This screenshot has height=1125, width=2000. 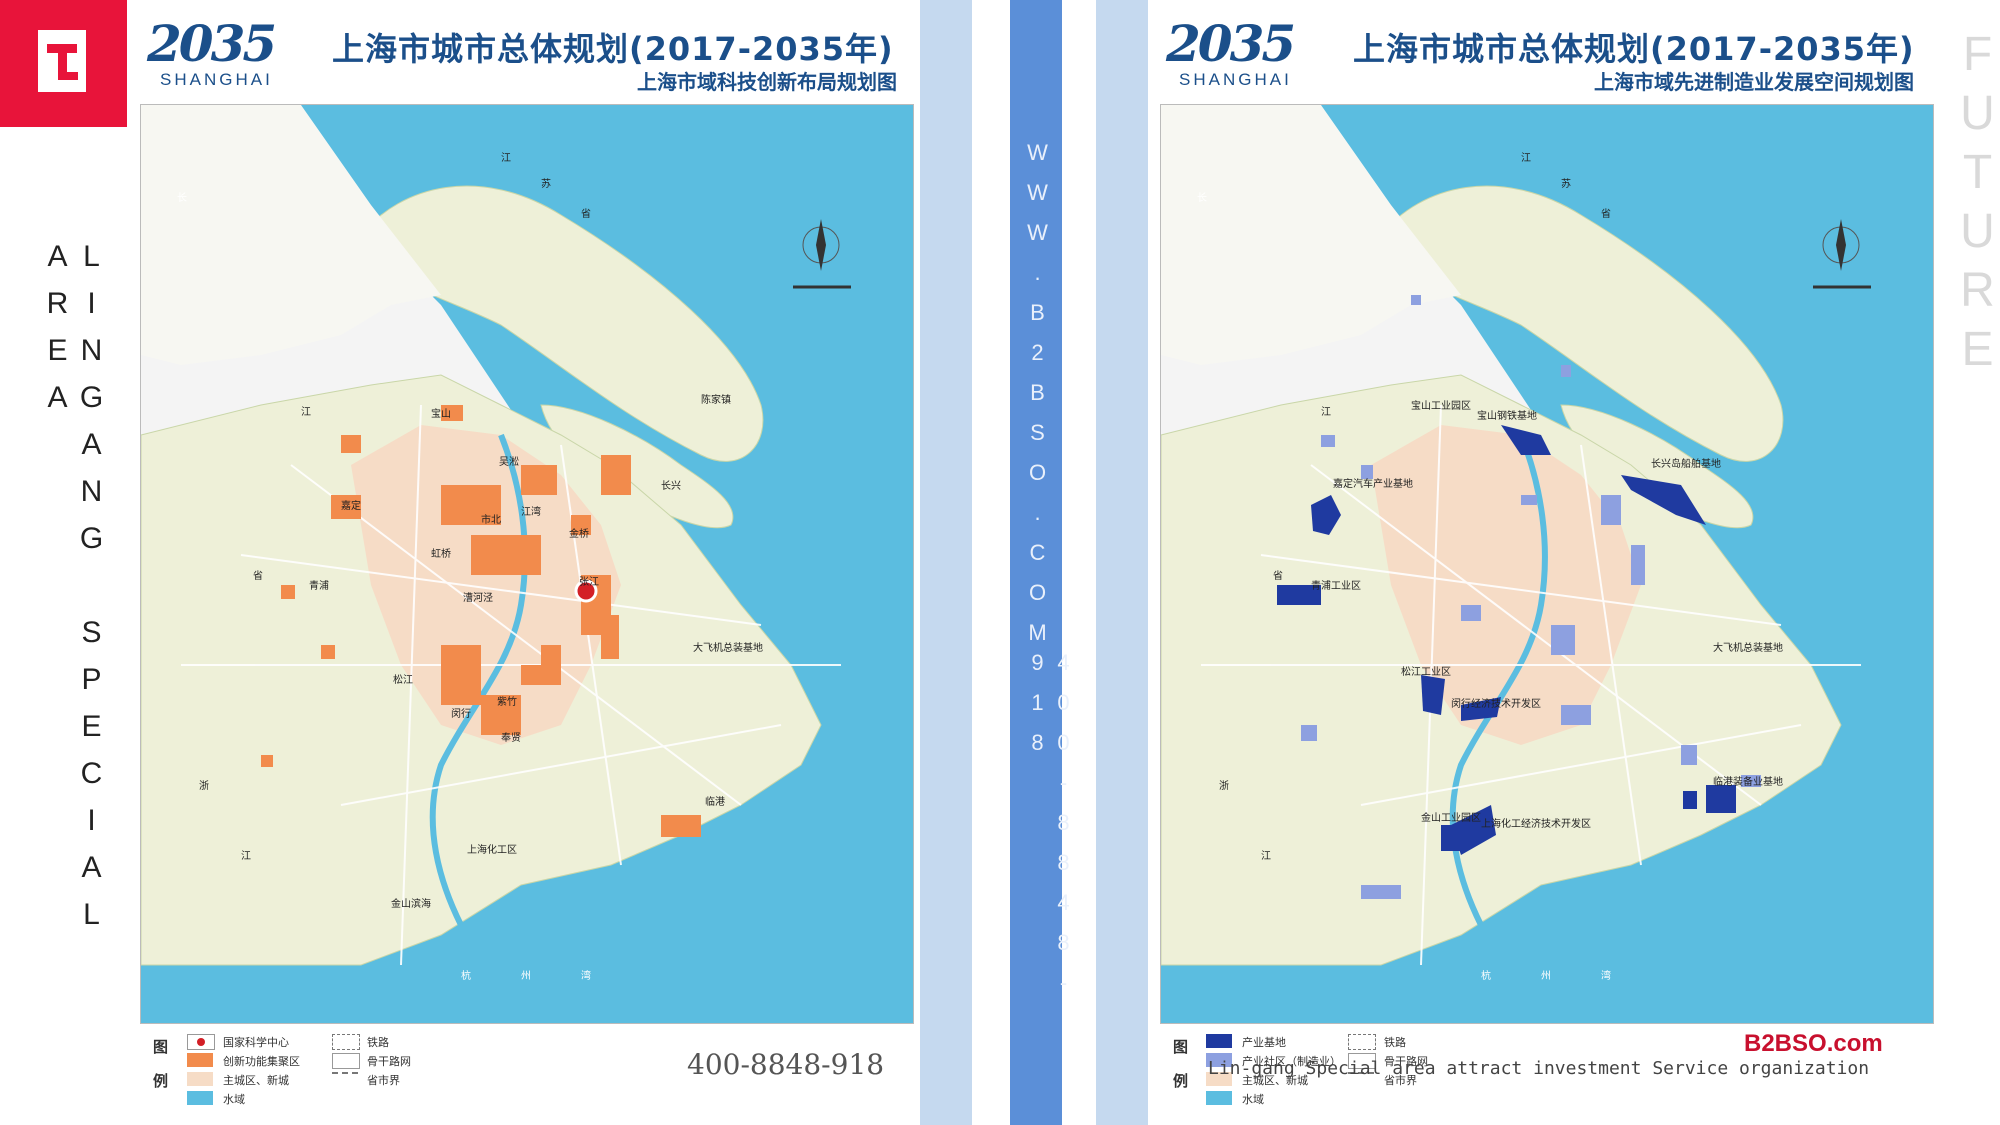 What do you see at coordinates (1373, 484) in the screenshot?
I see `map-label: 嘉定汽车产业基地` at bounding box center [1373, 484].